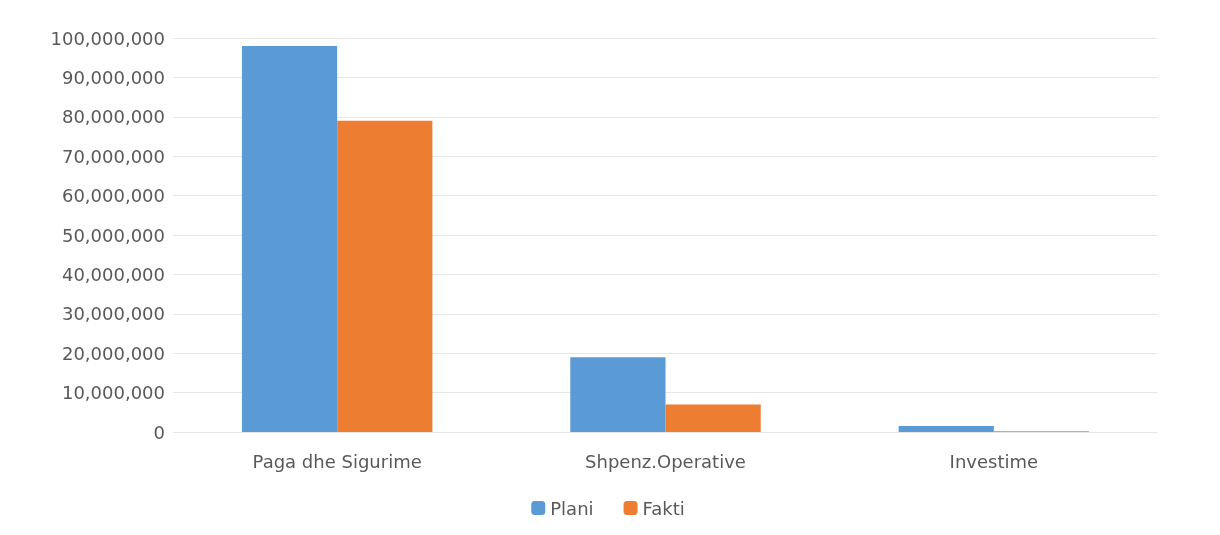  I want to click on y-tick-label: 30,000,000, so click(113, 314).